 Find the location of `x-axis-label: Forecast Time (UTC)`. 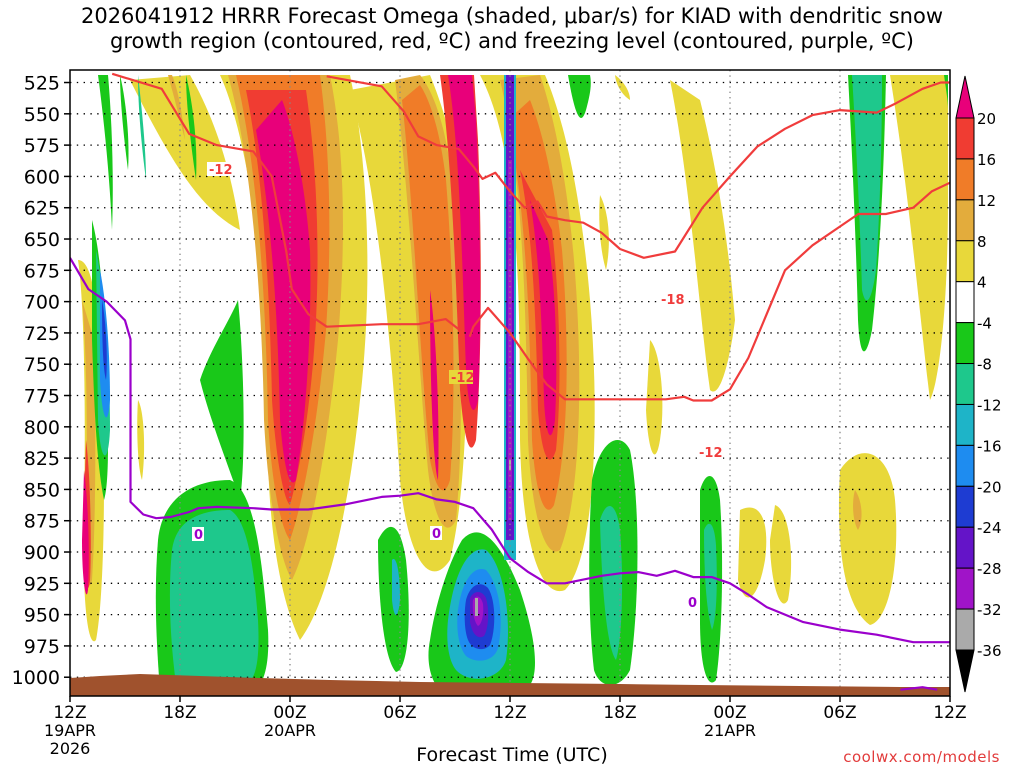

x-axis-label: Forecast Time (UTC) is located at coordinates (512, 755).